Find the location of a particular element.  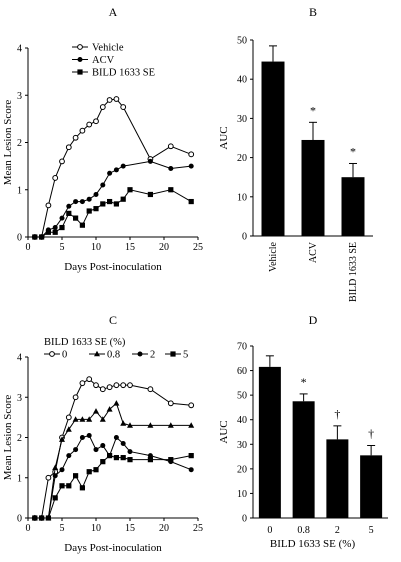

panel-b-category-label: BILD 1633 SE is located at coordinates (353, 272).